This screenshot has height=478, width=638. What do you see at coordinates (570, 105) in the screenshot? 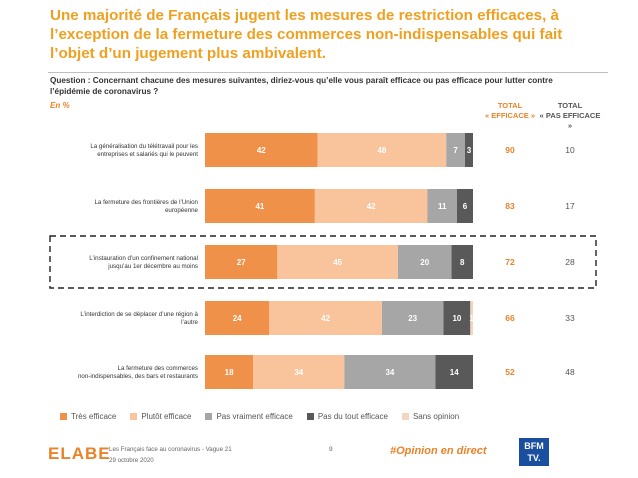
I see `total-pas-efficace-header-line1: TOTAL` at bounding box center [570, 105].